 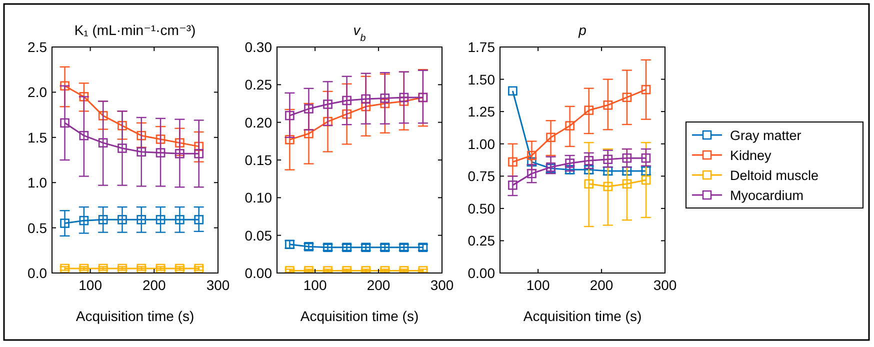 I want to click on chart-title: p, so click(x=582, y=30).